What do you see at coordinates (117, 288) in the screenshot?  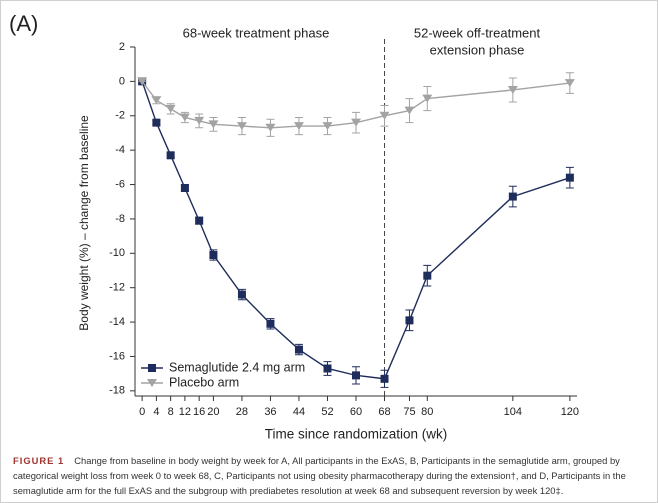 I see `y-tick-label: -12` at bounding box center [117, 288].